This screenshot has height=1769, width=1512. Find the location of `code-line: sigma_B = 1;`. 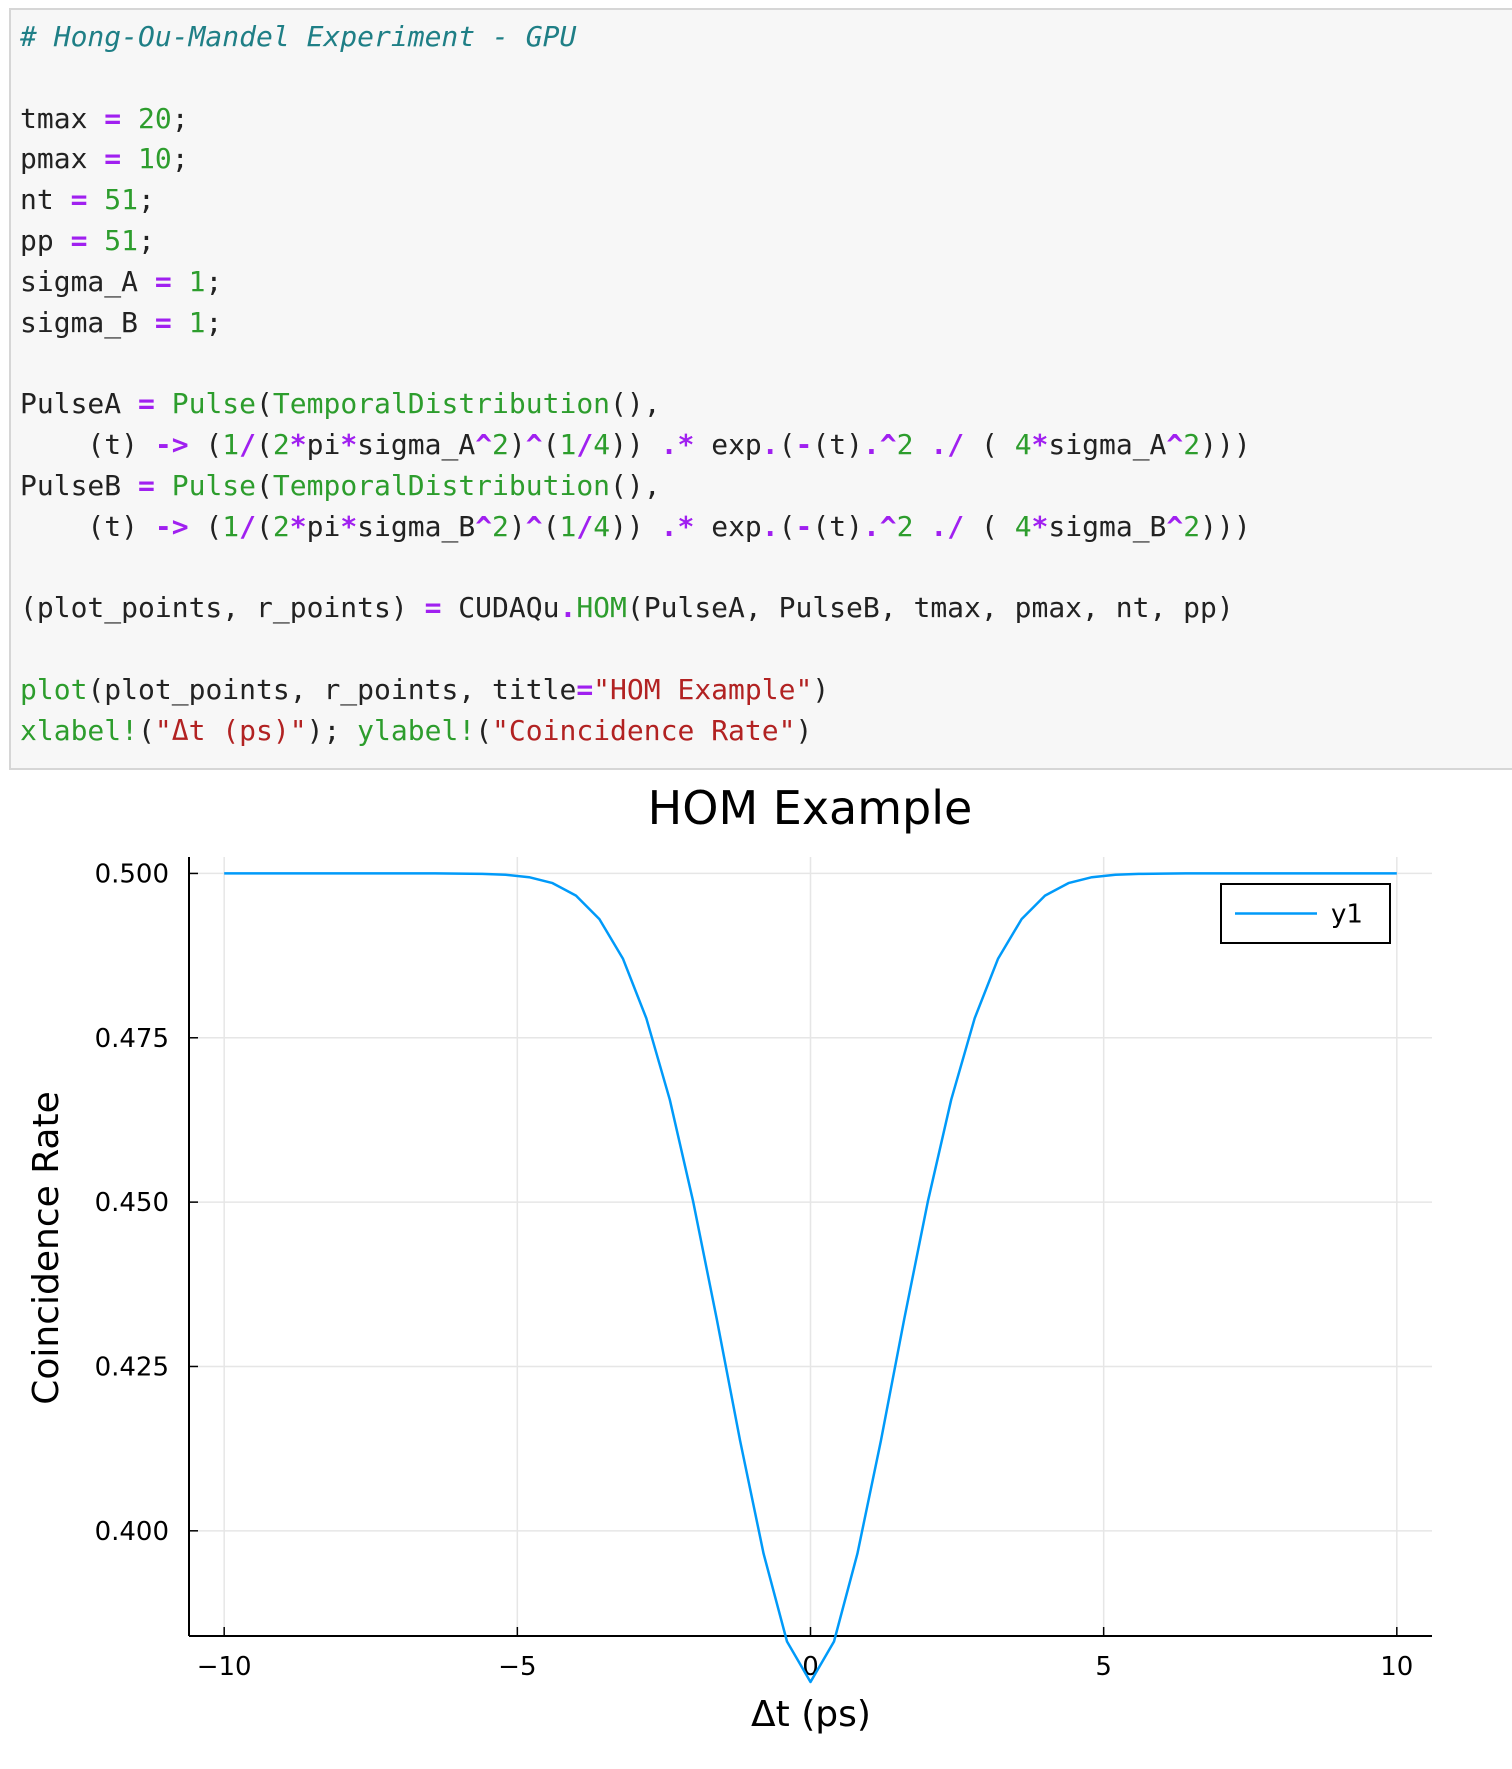

code-line: sigma_B = 1; is located at coordinates (121, 323).